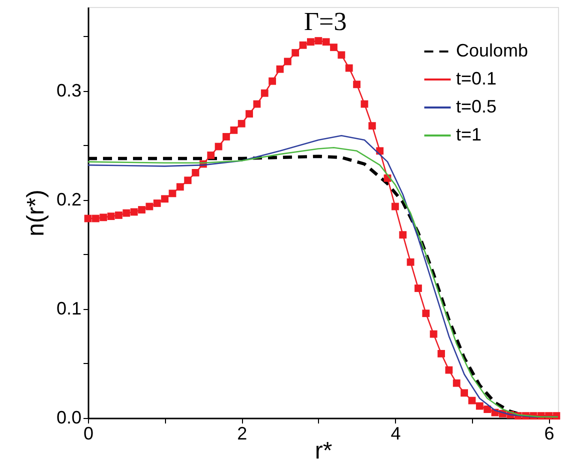 This screenshot has width=572, height=459. Describe the element at coordinates (492, 50) in the screenshot. I see `legend-label: Coulomb` at that location.